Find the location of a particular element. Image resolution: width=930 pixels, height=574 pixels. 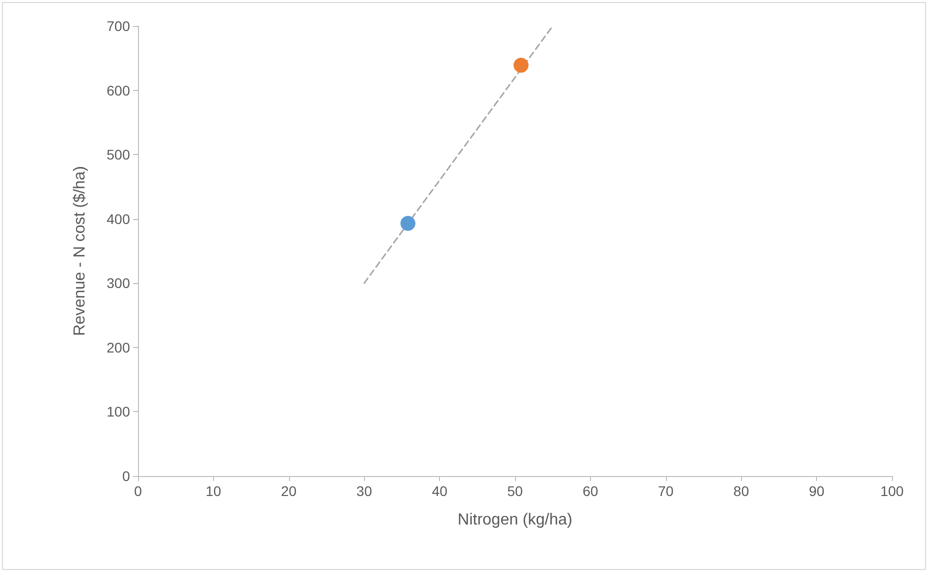

x-tick-label: 90 is located at coordinates (816, 491).